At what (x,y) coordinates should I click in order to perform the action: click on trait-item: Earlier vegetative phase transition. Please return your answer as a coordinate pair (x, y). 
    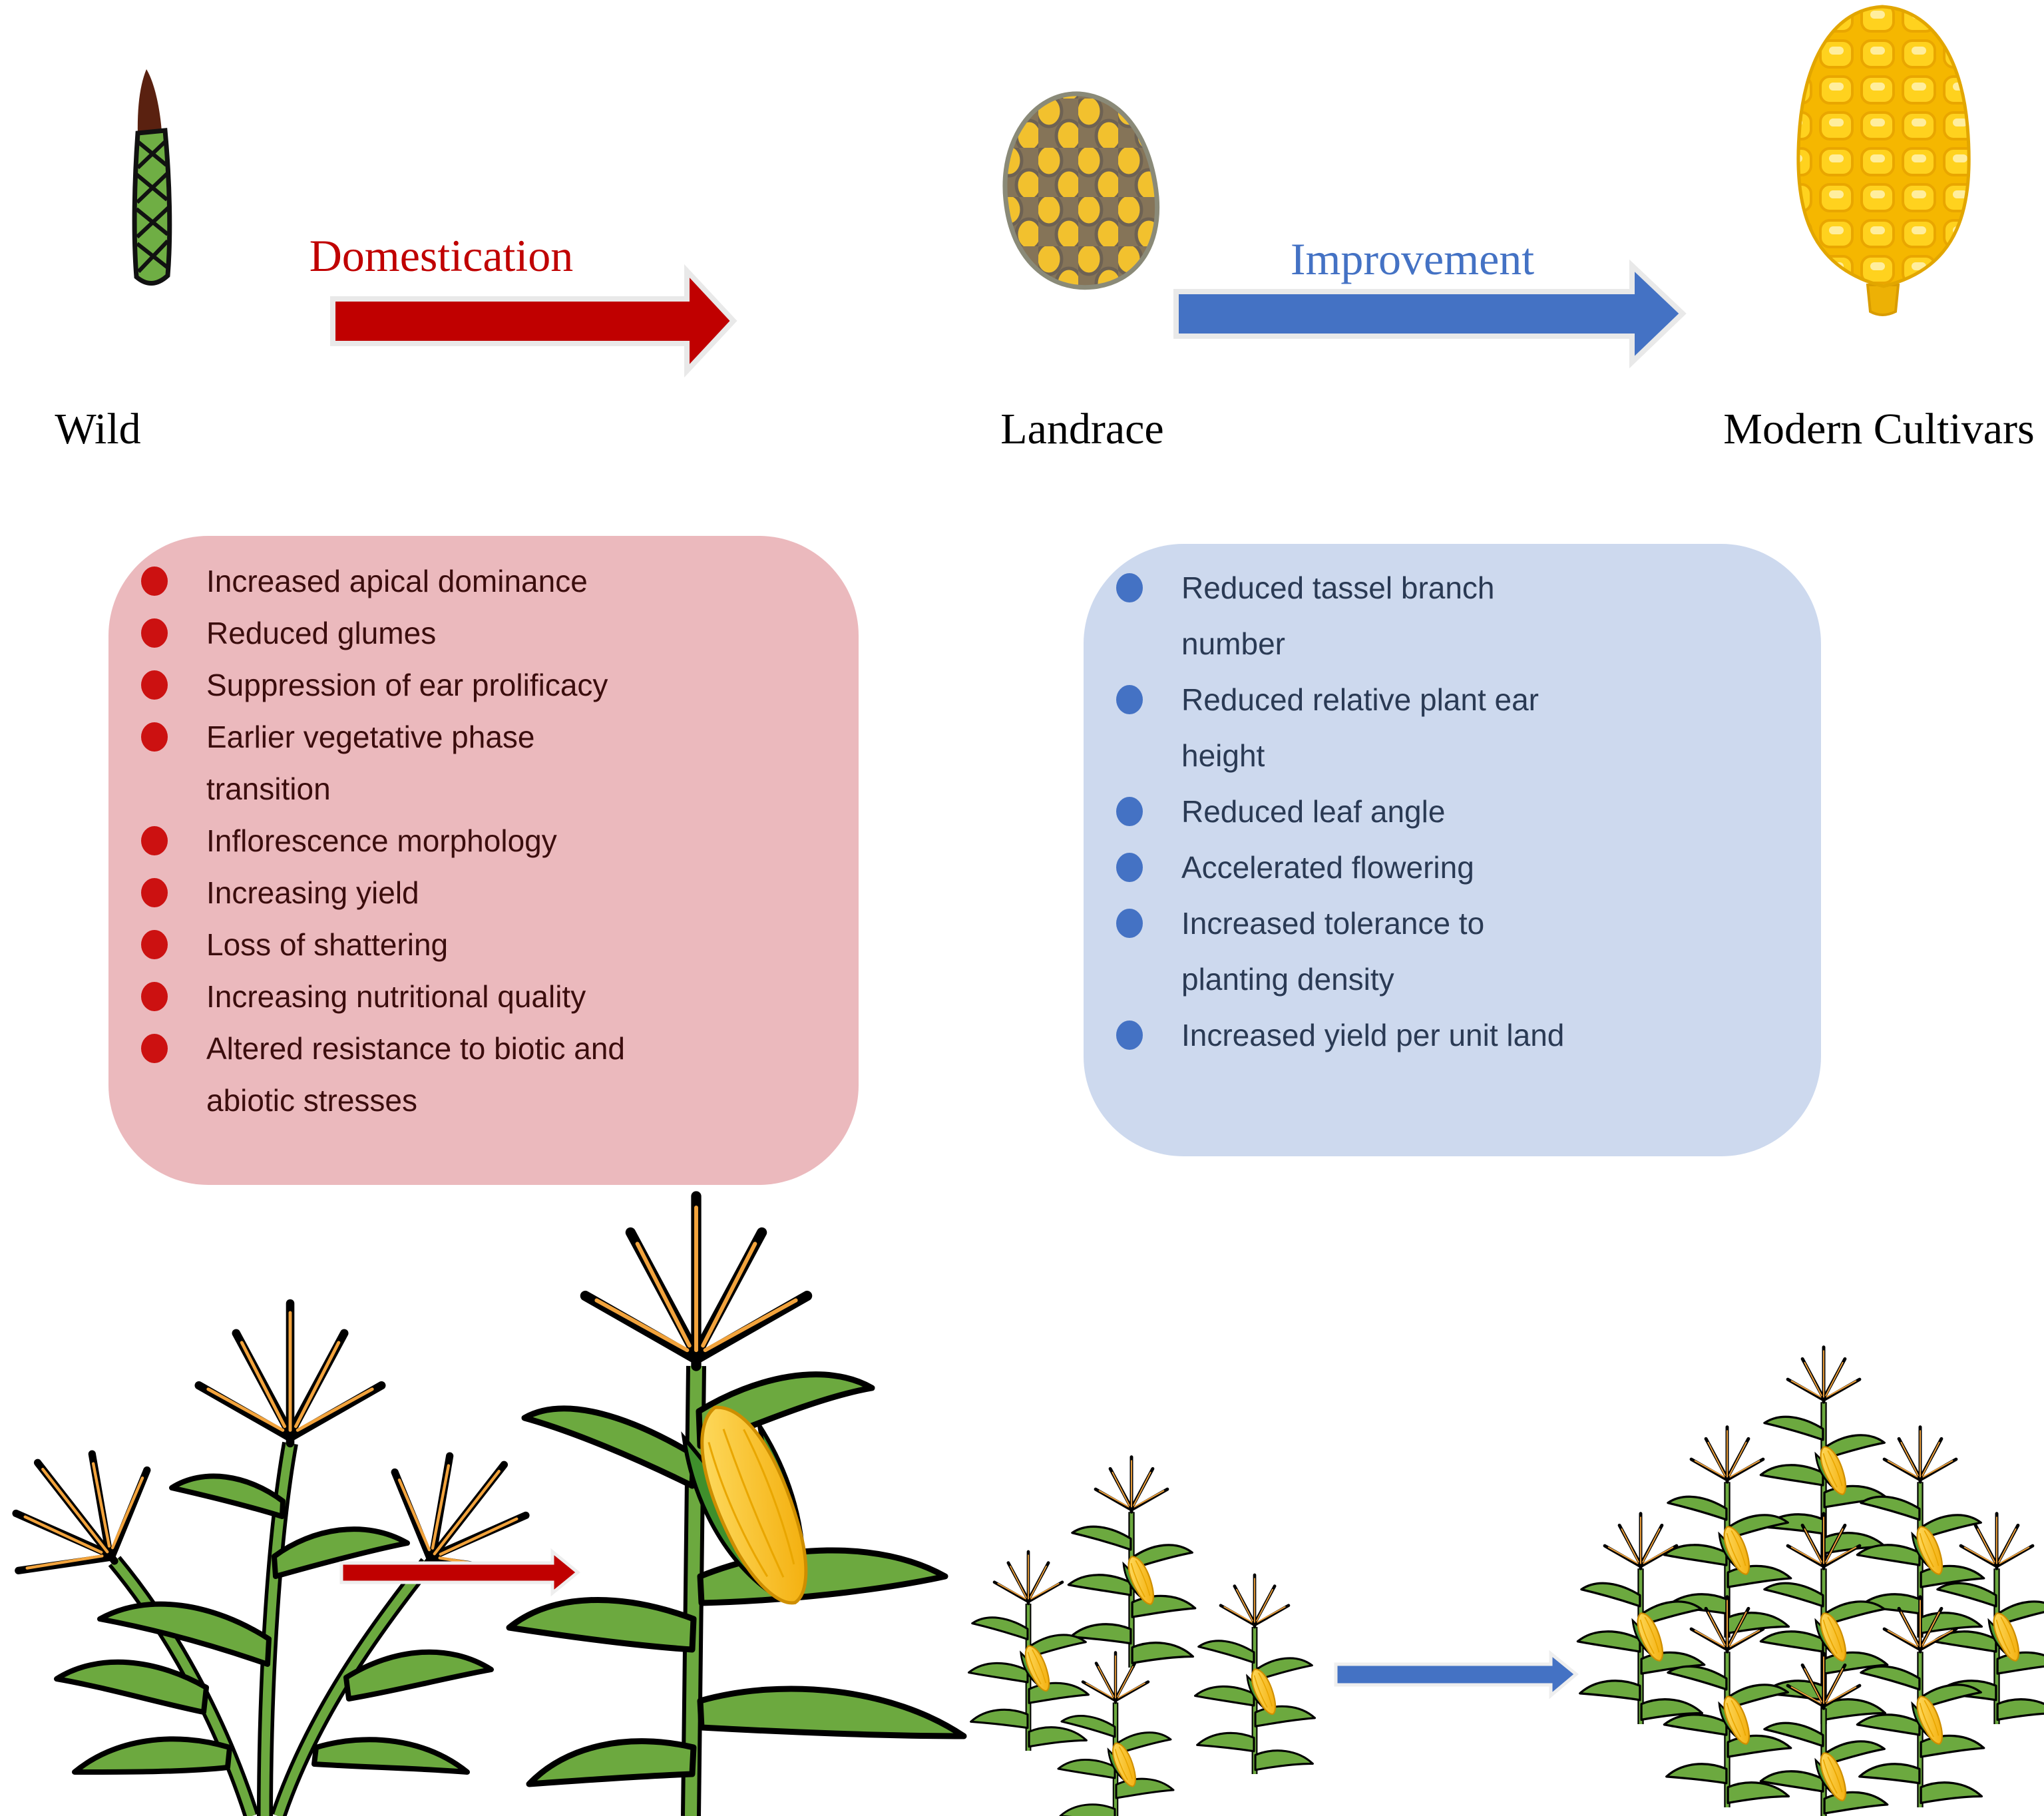
    Looking at the image, I should click on (483, 763).